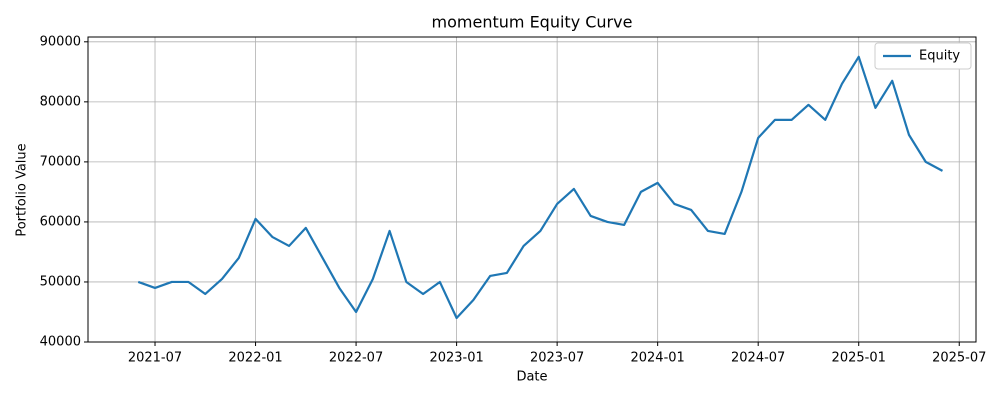  I want to click on chart-title: momentum Equity Curve, so click(532, 22).